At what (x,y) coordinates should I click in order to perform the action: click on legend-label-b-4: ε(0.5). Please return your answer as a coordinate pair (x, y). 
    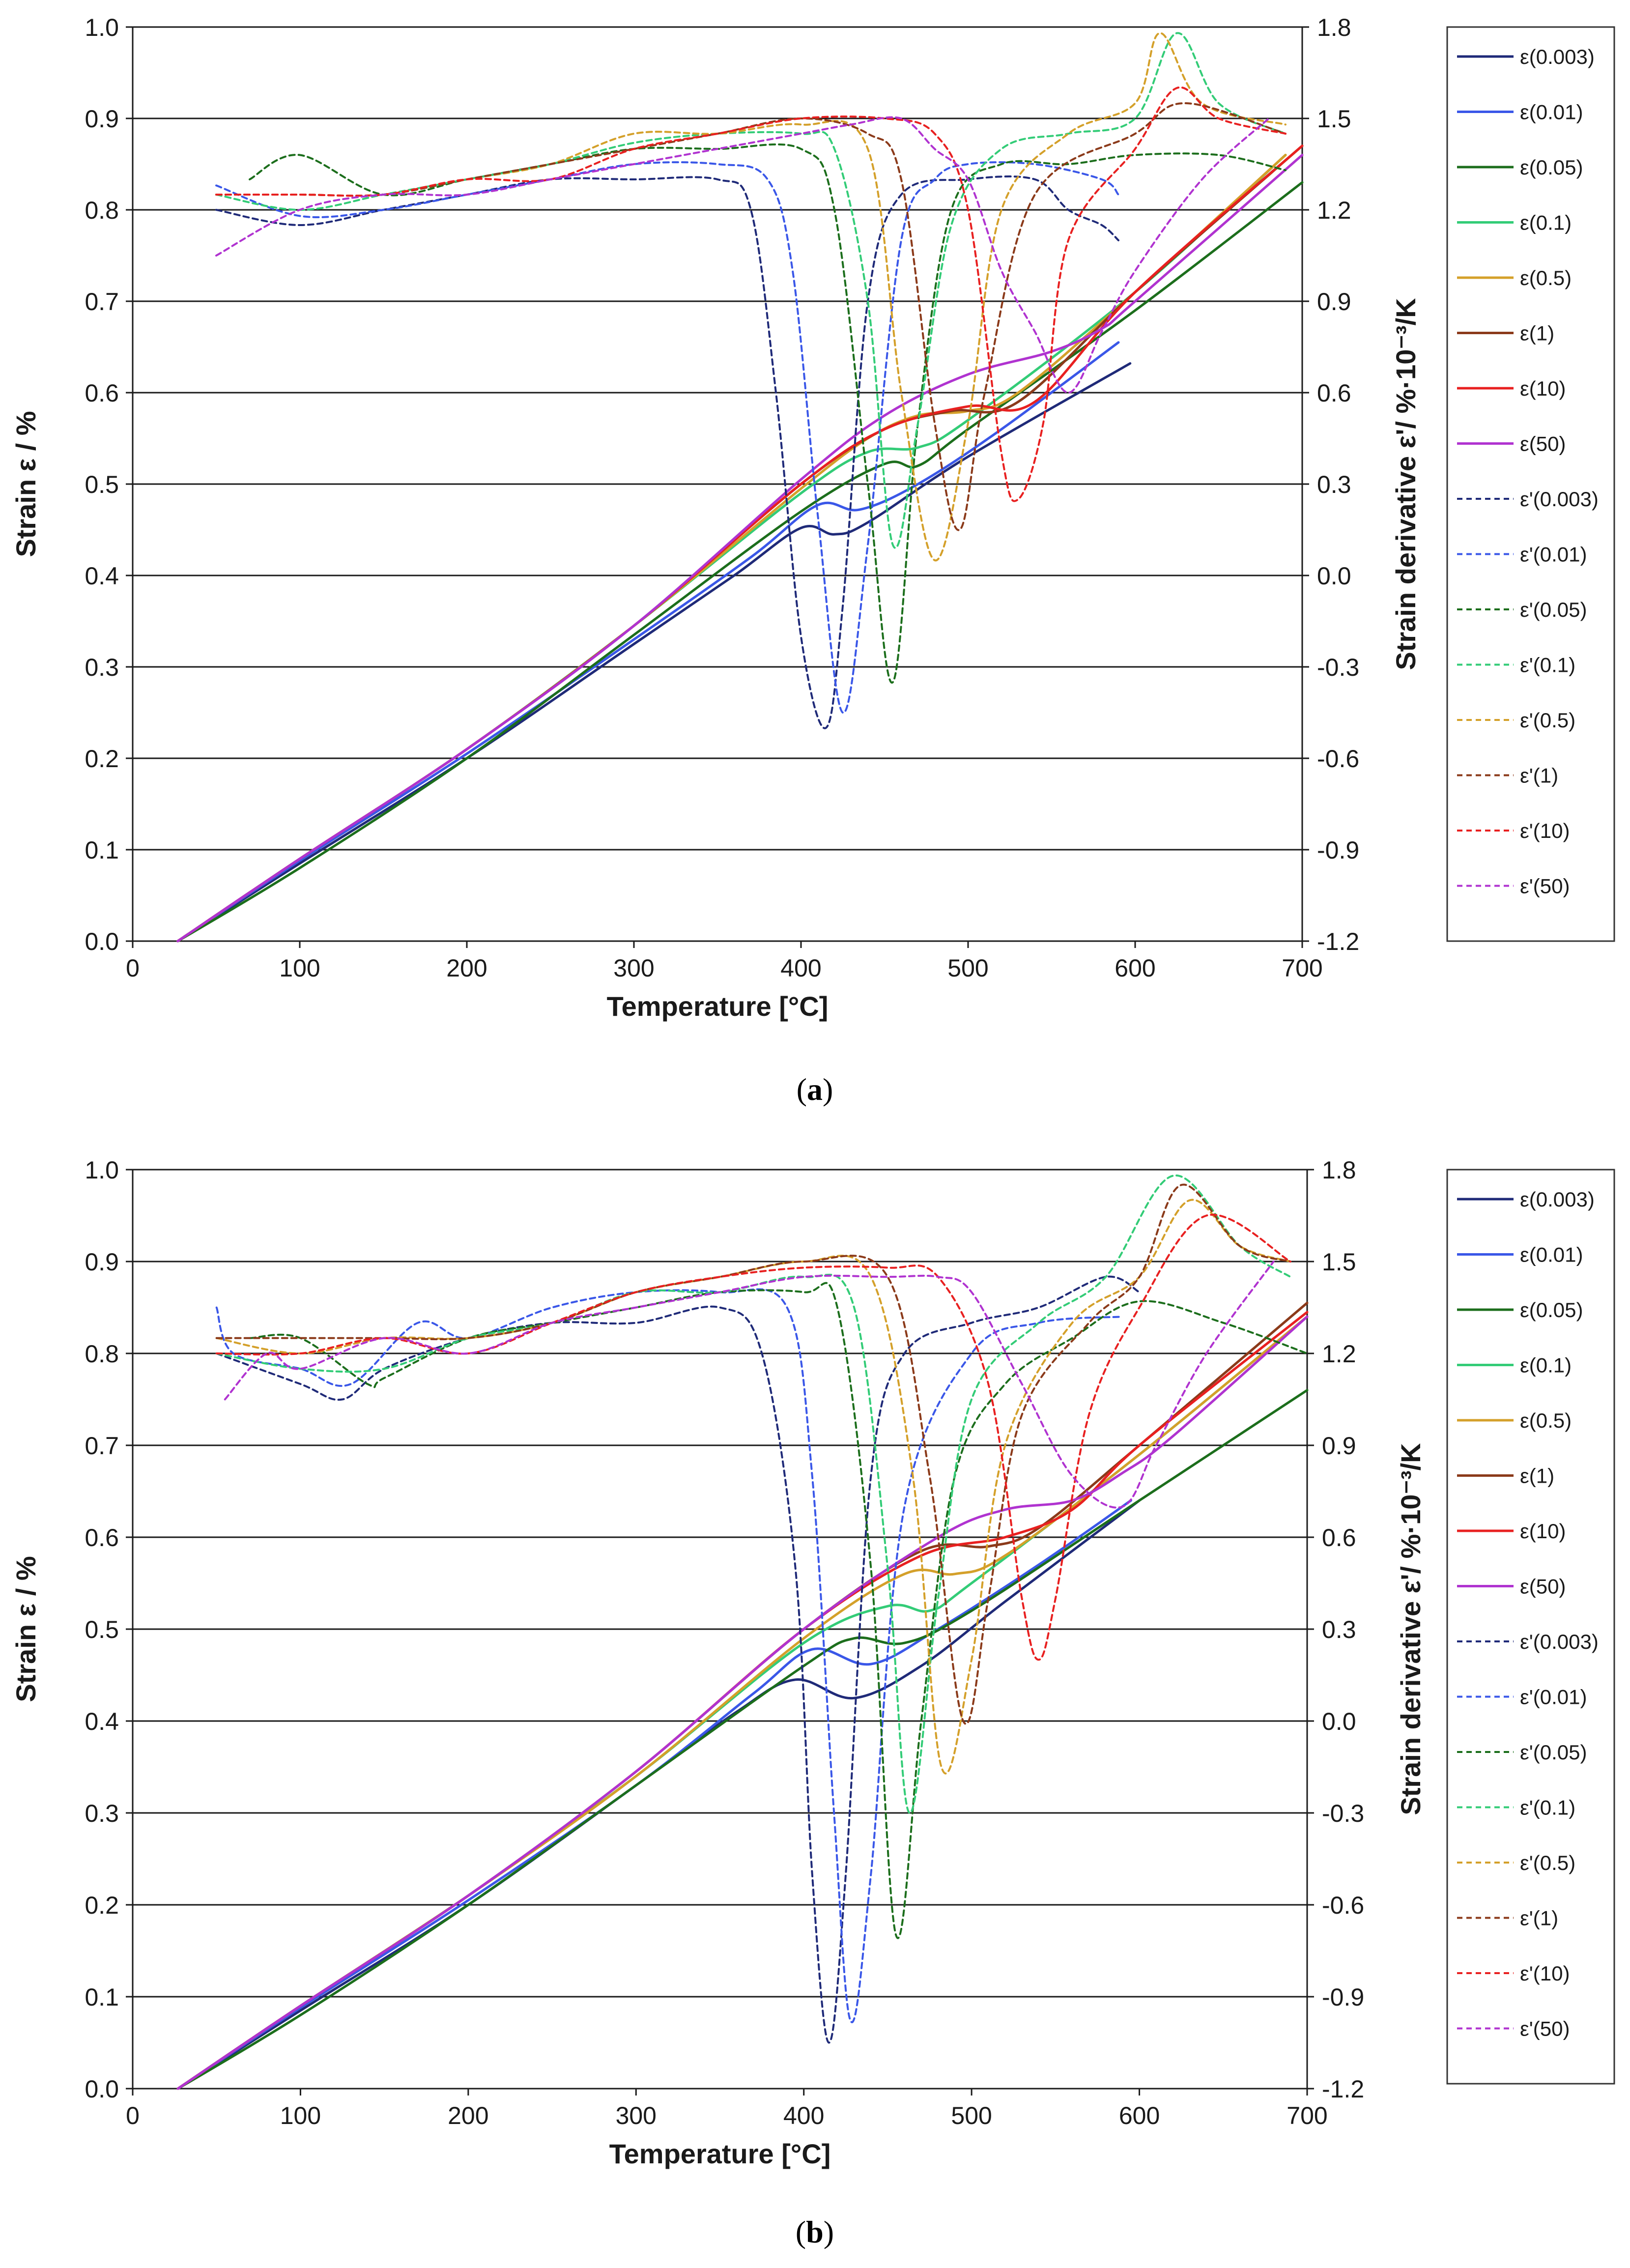
    Looking at the image, I should click on (1546, 1420).